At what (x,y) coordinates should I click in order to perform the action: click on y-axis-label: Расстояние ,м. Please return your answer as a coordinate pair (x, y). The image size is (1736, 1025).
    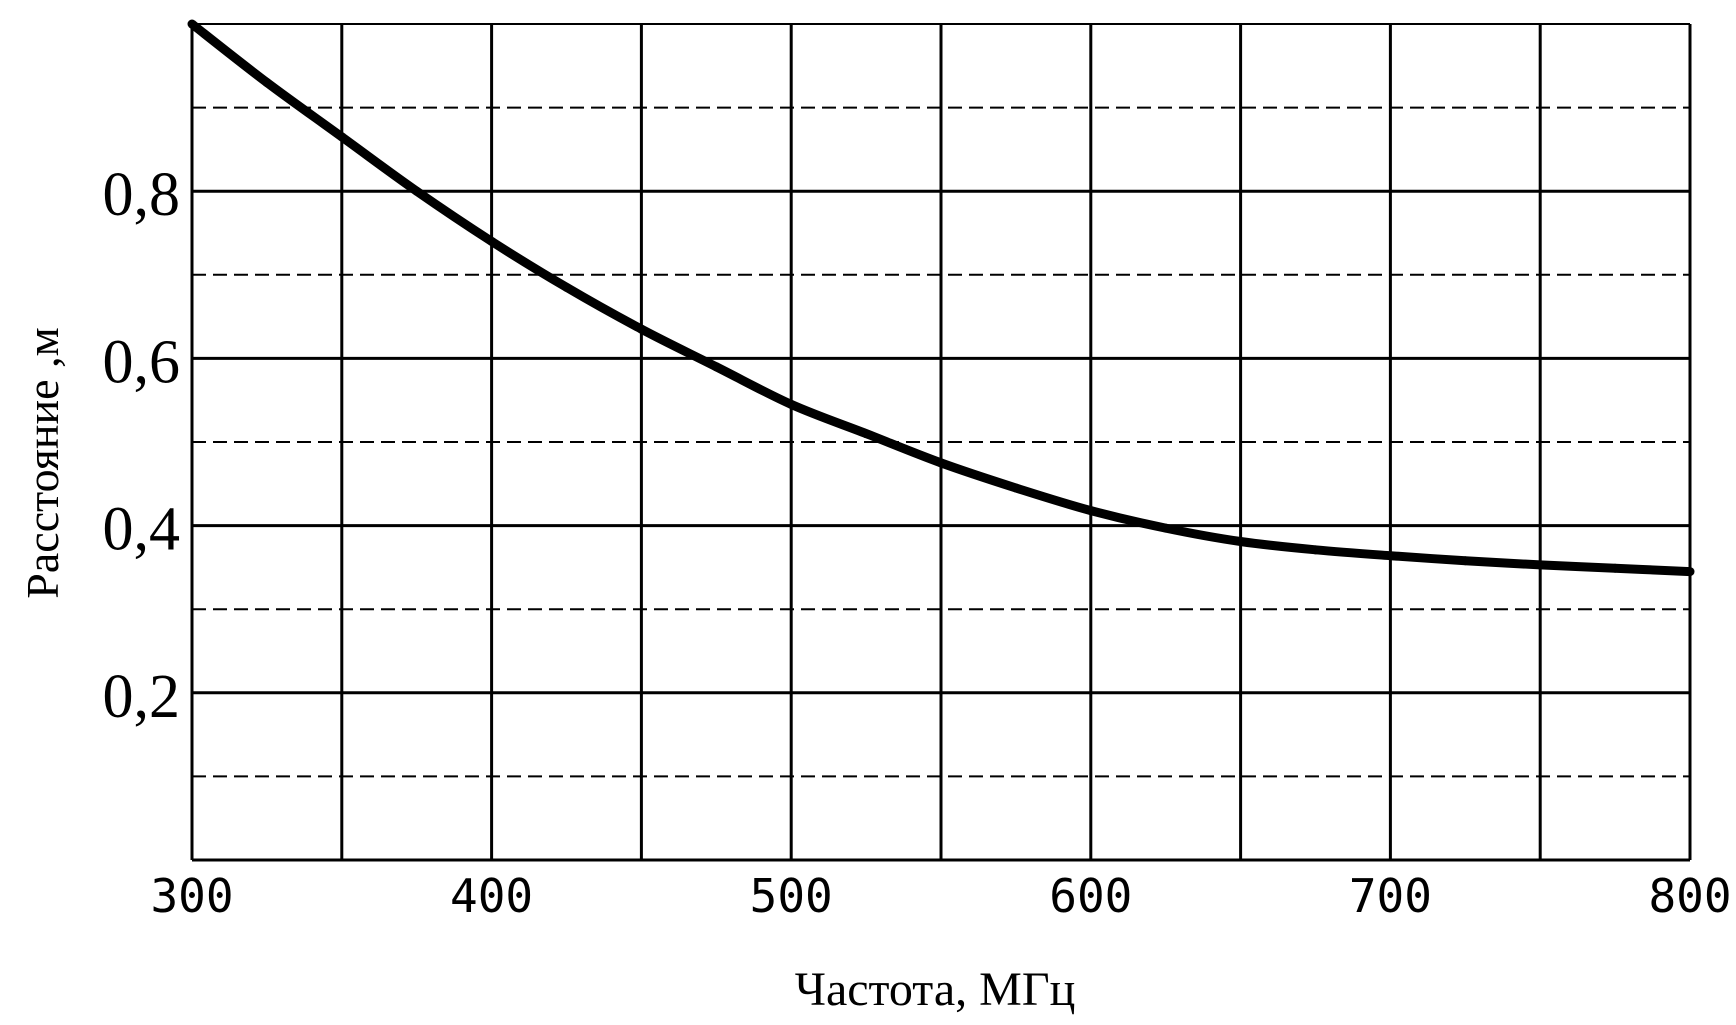
    Looking at the image, I should click on (42, 462).